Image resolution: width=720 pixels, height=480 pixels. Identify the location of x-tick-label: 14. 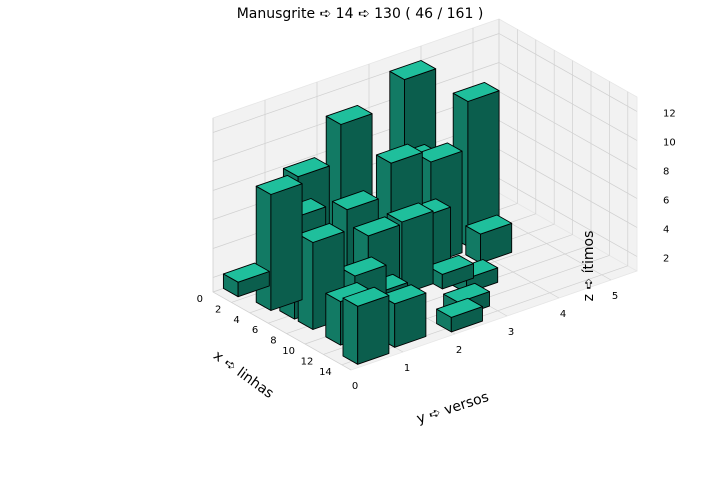
(325, 372).